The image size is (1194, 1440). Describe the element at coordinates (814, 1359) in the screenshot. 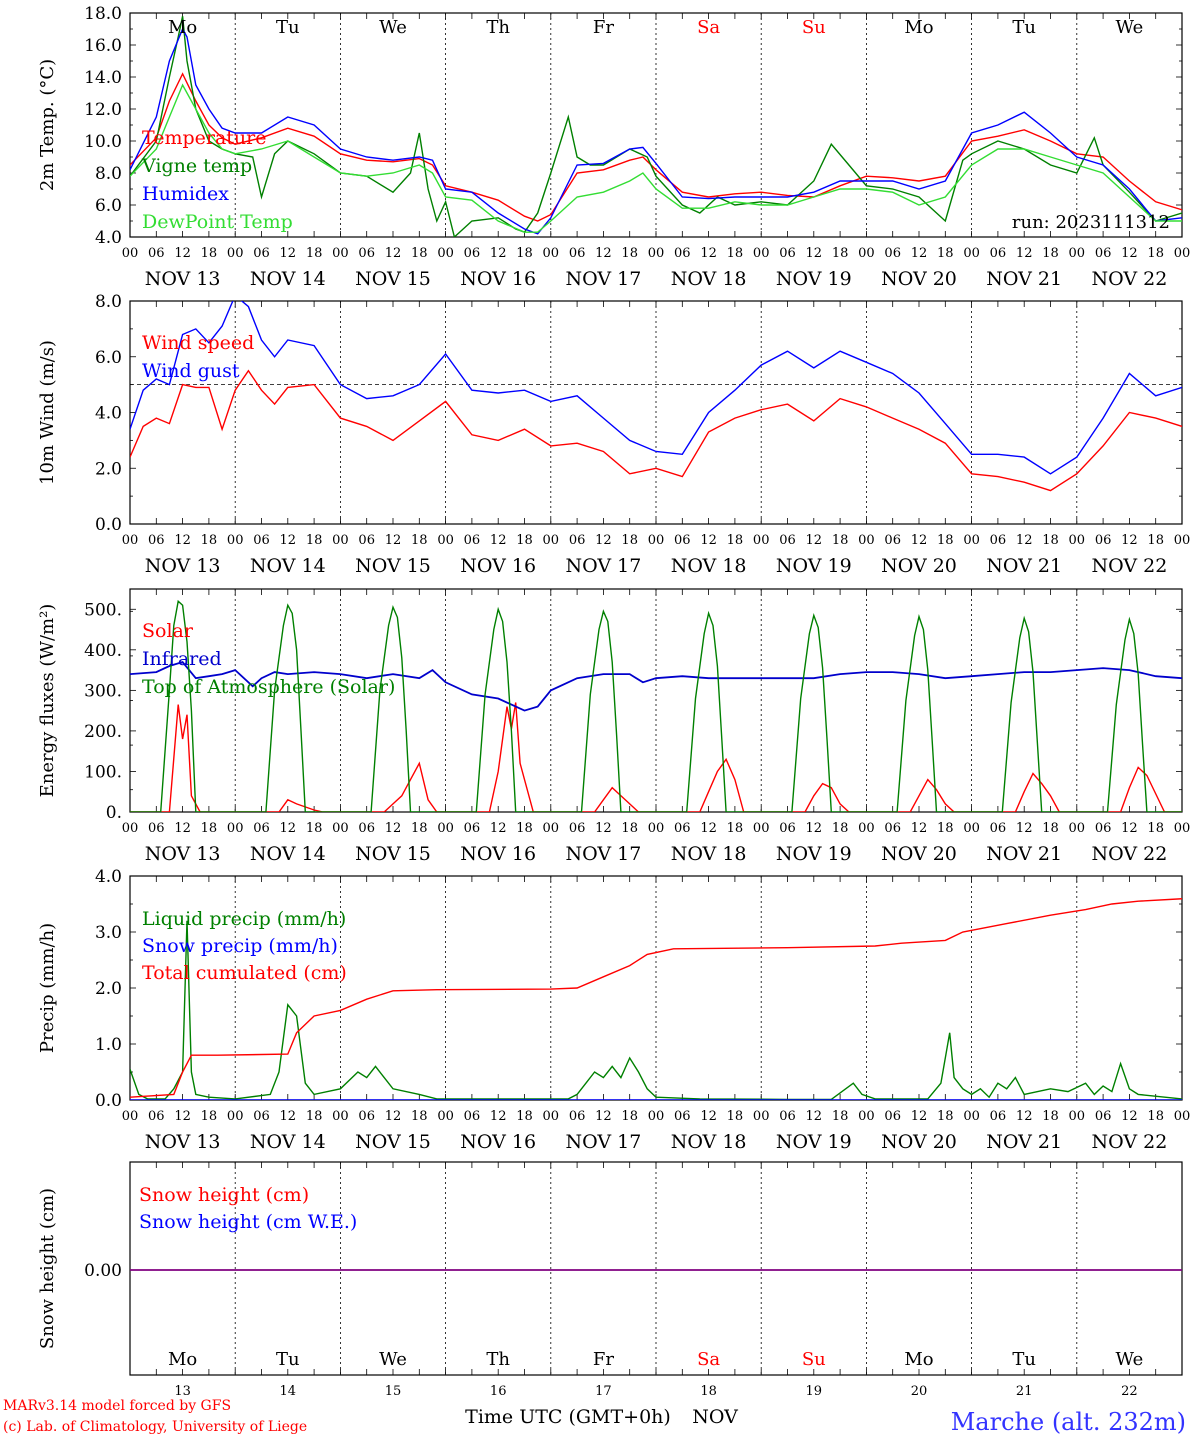

I see `day-label: Su` at that location.